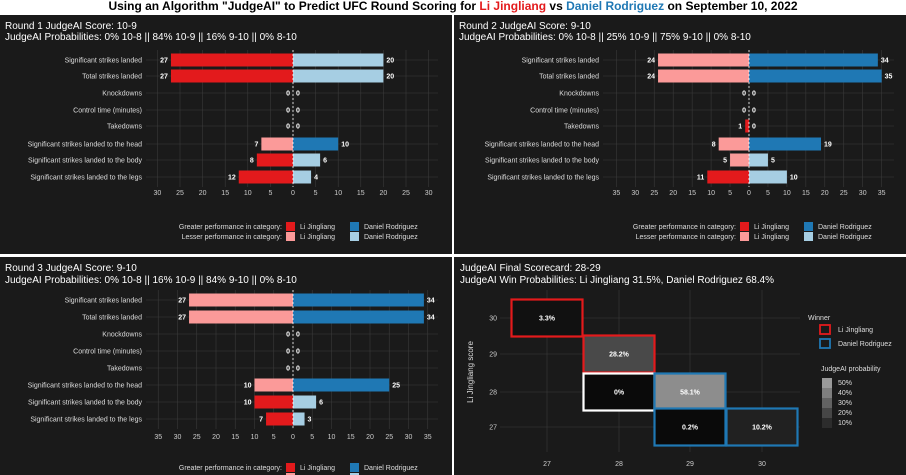  I want to click on heatmap-cell-label: 58.1%, so click(690, 393).